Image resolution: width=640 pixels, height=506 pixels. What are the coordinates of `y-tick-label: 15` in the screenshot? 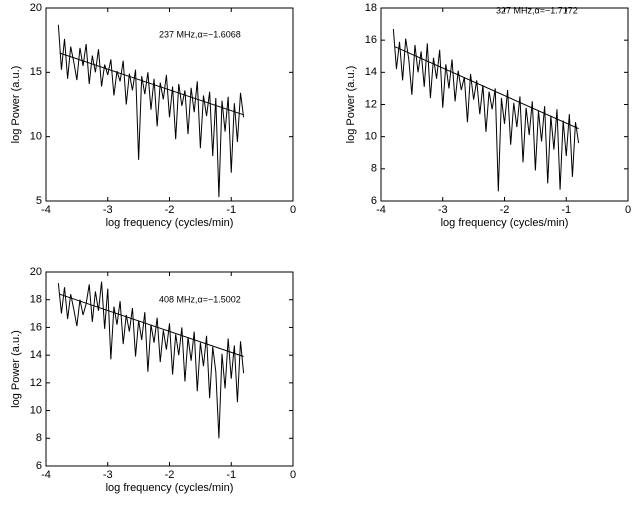 It's located at (36, 72).